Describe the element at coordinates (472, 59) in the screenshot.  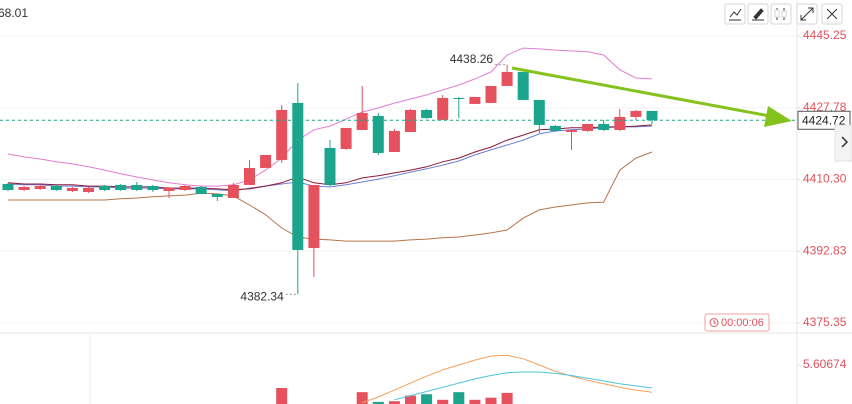
I see `high-annotation: 4438.26` at that location.